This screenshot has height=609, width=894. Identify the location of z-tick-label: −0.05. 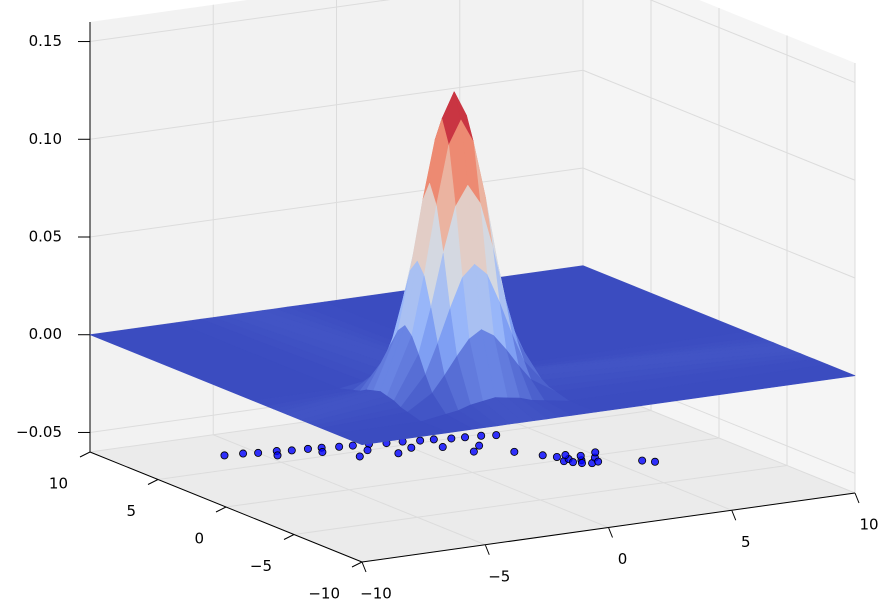
(39, 432).